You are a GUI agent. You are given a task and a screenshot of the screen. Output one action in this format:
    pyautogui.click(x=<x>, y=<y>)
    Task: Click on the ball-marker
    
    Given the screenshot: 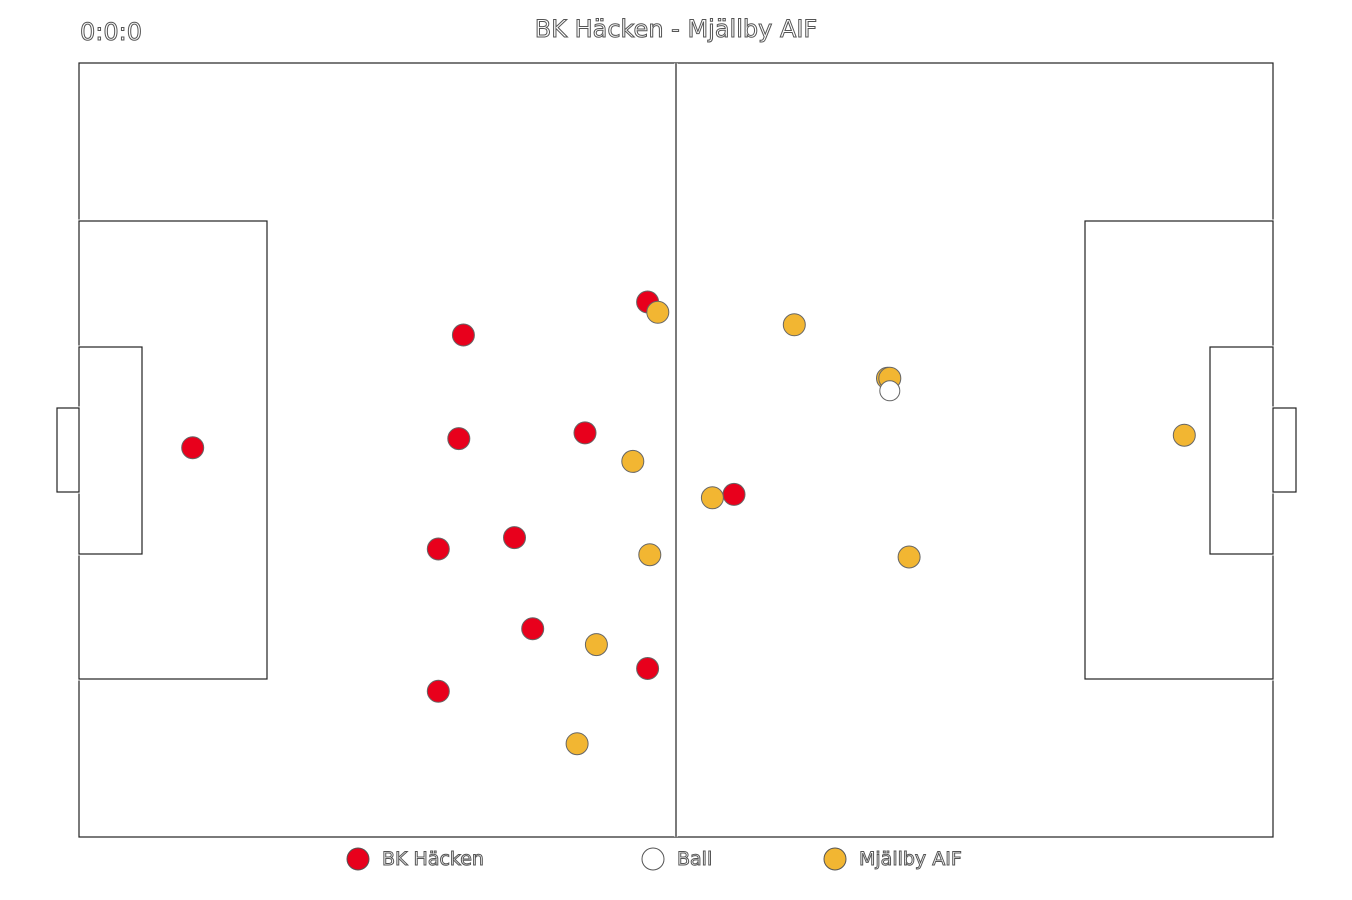 What is the action you would take?
    pyautogui.click(x=890, y=391)
    